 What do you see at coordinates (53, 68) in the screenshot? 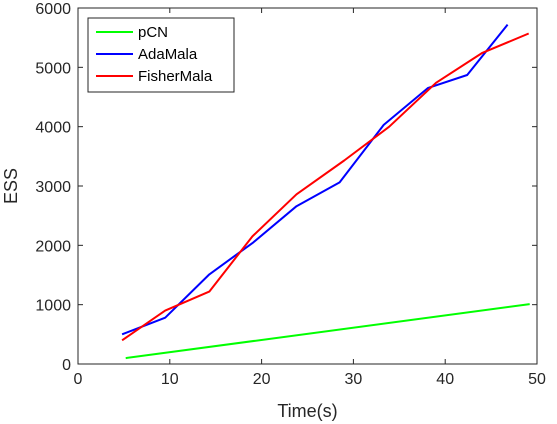
I see `y-tick-label: 5000` at bounding box center [53, 68].